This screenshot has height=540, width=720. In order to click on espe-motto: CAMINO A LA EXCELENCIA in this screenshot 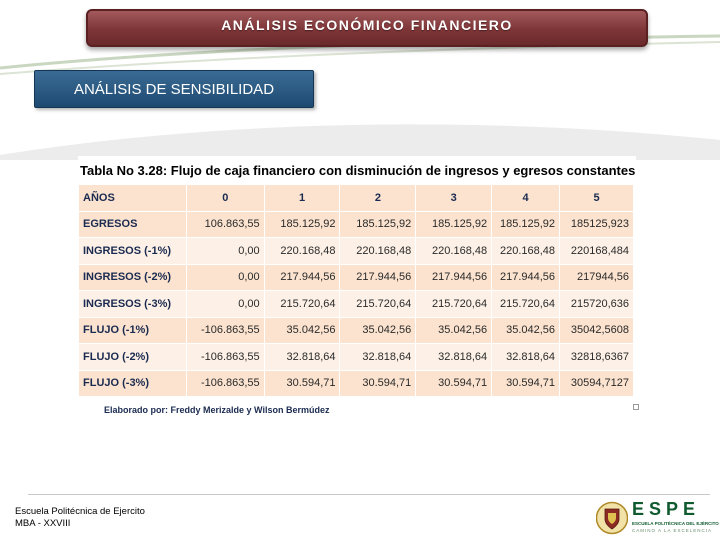, I will do `click(672, 530)`.